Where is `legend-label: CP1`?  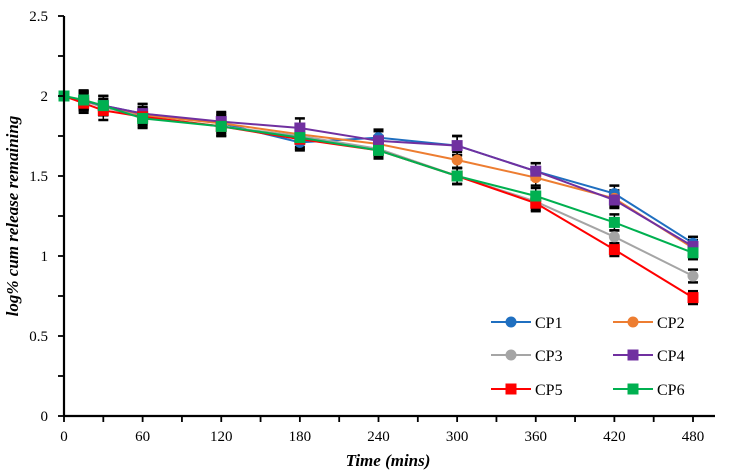
legend-label: CP1 is located at coordinates (549, 323).